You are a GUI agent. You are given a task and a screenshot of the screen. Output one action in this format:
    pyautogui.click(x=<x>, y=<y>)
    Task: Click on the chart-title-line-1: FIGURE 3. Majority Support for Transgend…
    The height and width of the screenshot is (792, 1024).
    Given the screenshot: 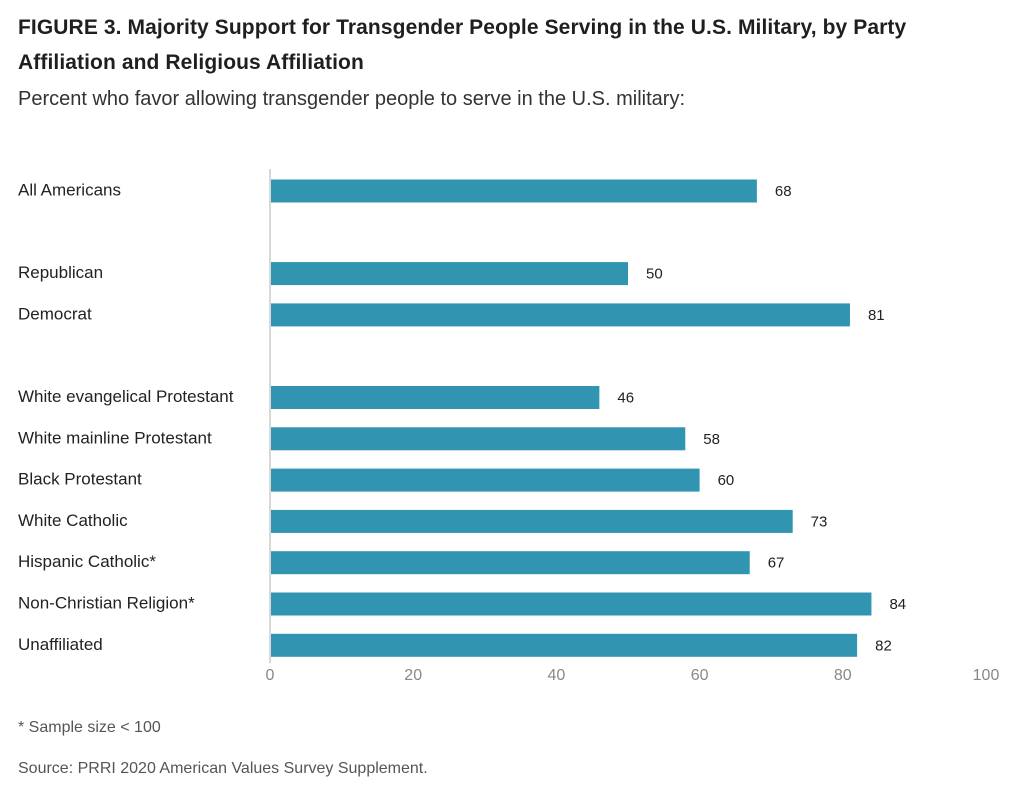 What is the action you would take?
    pyautogui.click(x=462, y=27)
    